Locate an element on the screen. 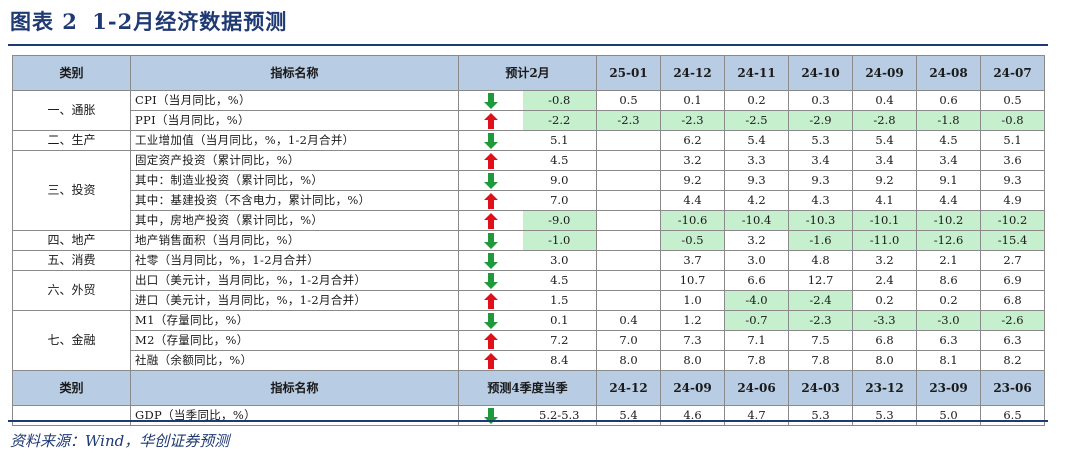  history-value: 3.6 is located at coordinates (1013, 160).